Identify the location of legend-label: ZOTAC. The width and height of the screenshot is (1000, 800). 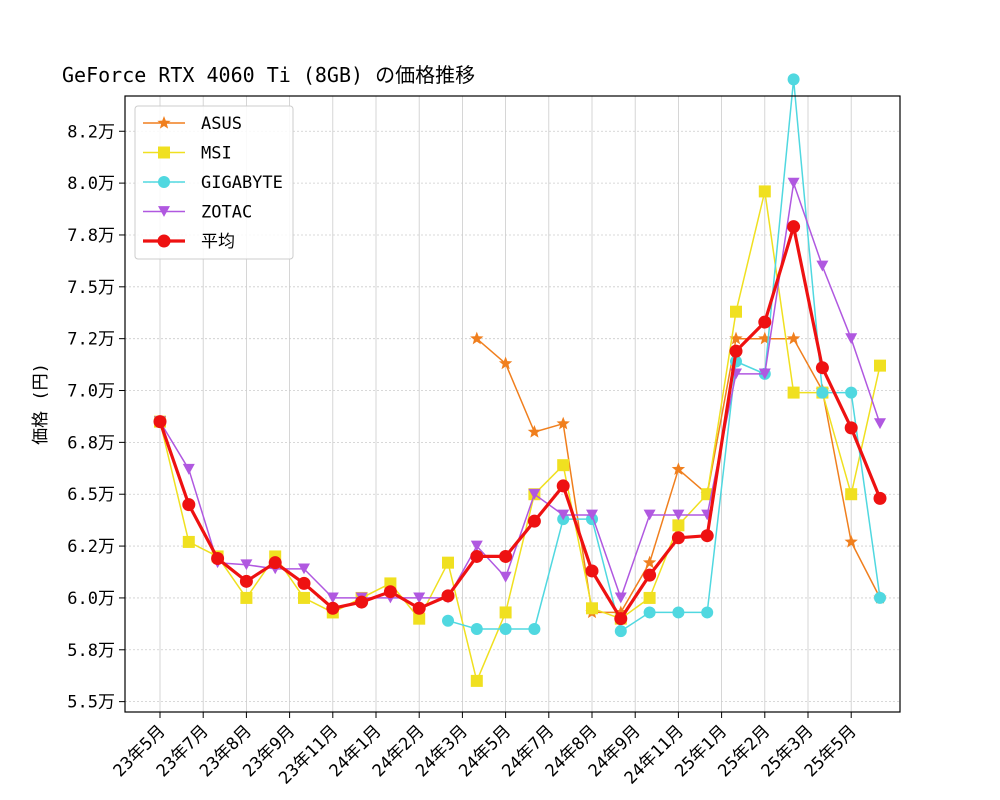
(226, 213).